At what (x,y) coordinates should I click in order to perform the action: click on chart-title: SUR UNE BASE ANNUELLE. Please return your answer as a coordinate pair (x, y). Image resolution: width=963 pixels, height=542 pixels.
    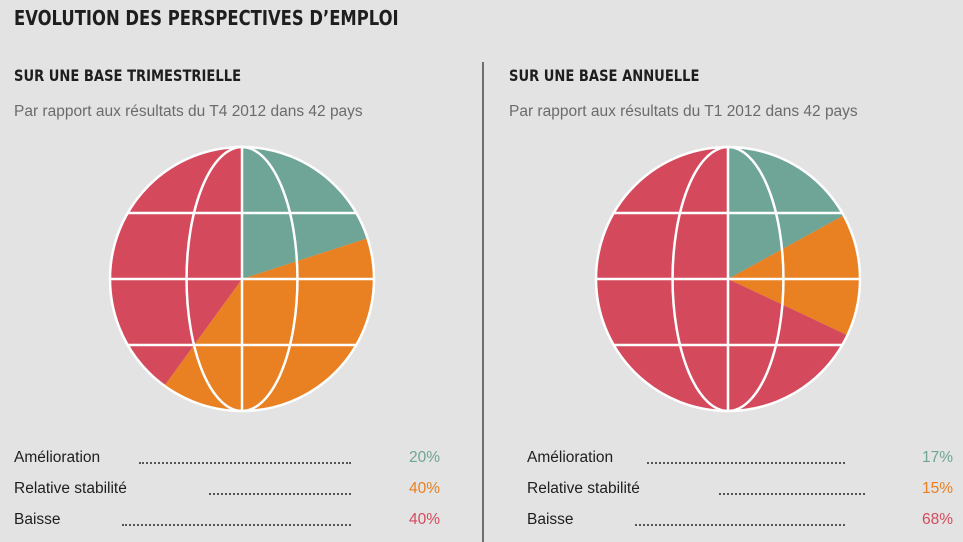
    Looking at the image, I should click on (604, 75).